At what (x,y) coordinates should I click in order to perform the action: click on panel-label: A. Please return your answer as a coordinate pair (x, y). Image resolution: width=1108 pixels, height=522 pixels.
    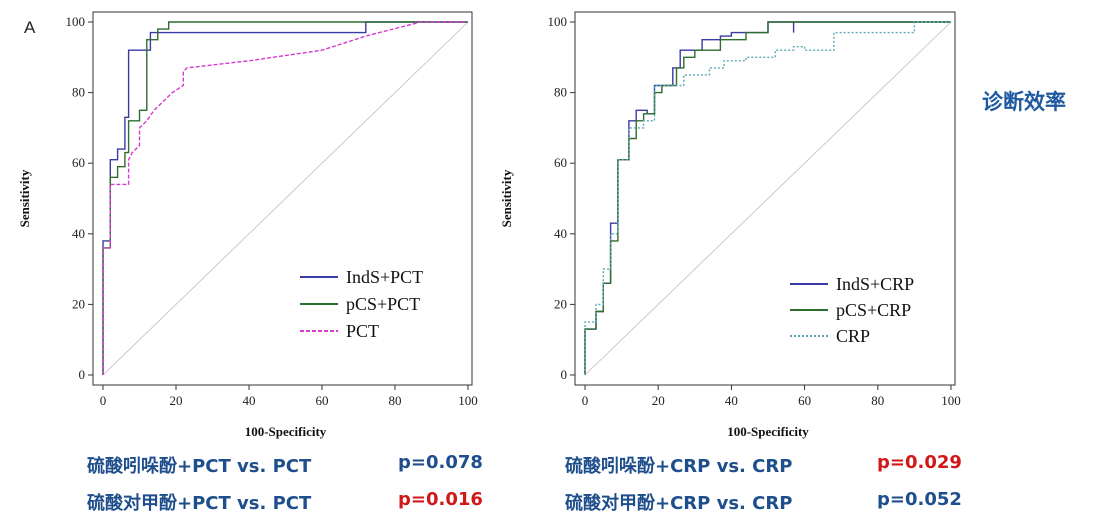
    Looking at the image, I should click on (30, 27).